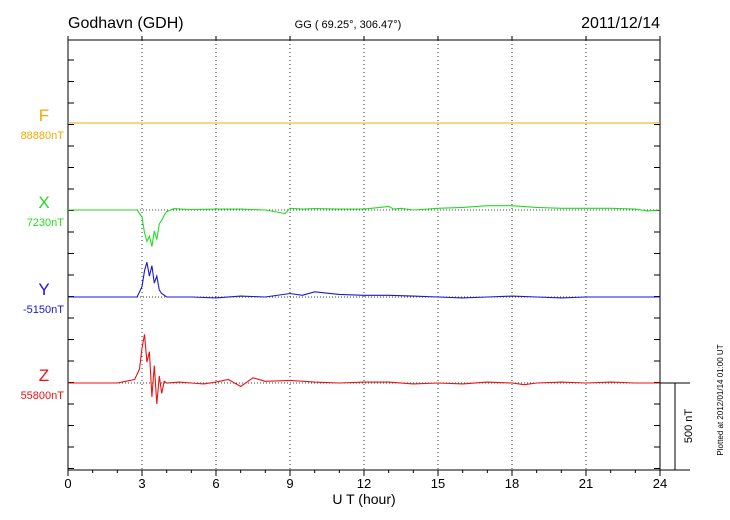 The width and height of the screenshot is (730, 520). Describe the element at coordinates (512, 483) in the screenshot. I see `x-tick-label-18: 18` at that location.